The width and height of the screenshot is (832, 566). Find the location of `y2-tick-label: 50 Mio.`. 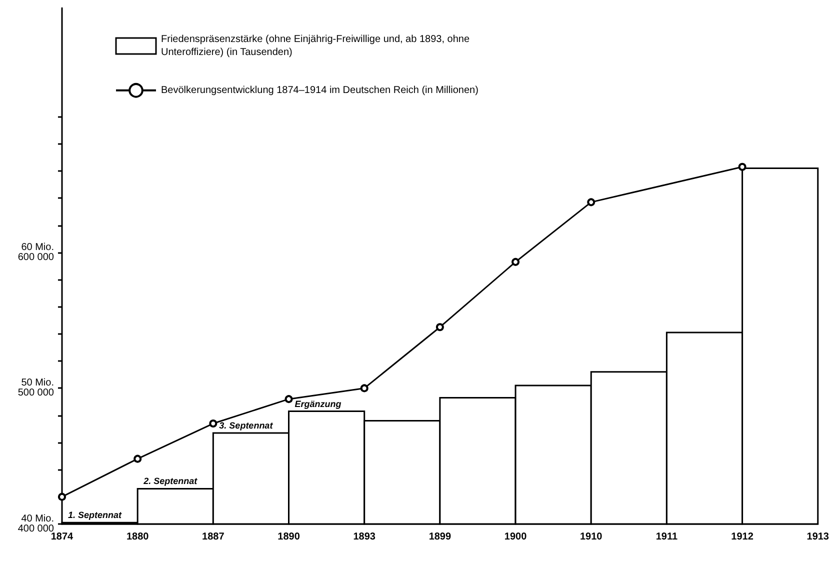

y2-tick-label: 50 Mio. is located at coordinates (37, 383).